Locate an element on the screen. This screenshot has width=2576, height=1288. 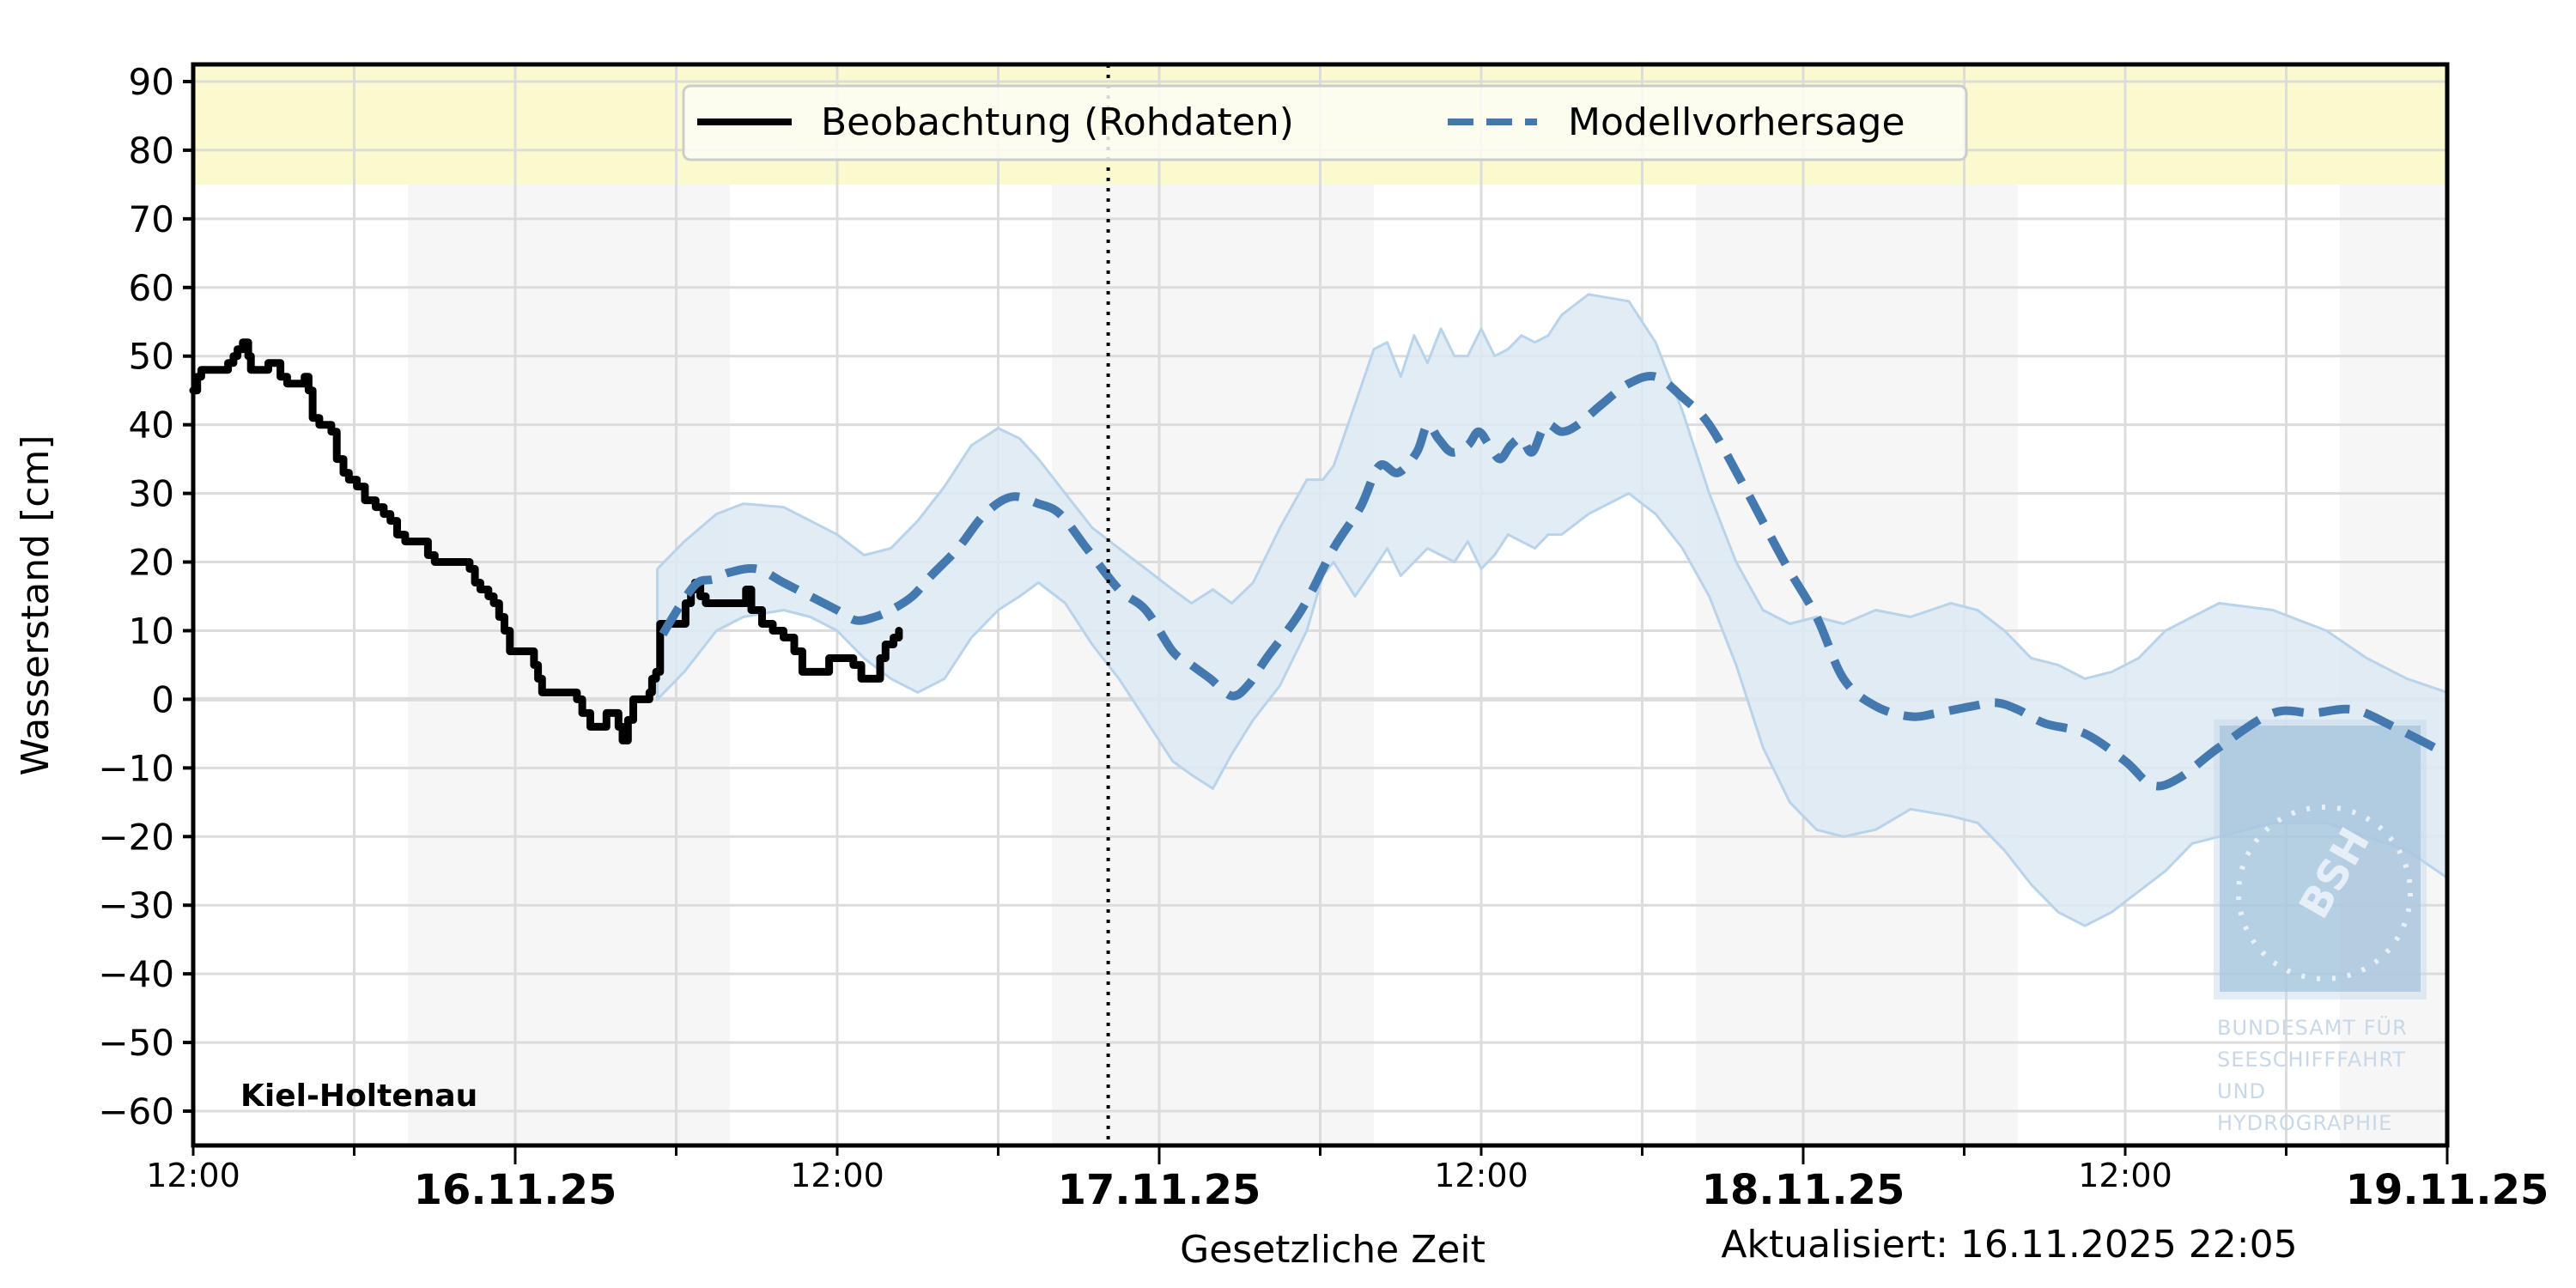
y-tick-label: 20 is located at coordinates (151, 563).